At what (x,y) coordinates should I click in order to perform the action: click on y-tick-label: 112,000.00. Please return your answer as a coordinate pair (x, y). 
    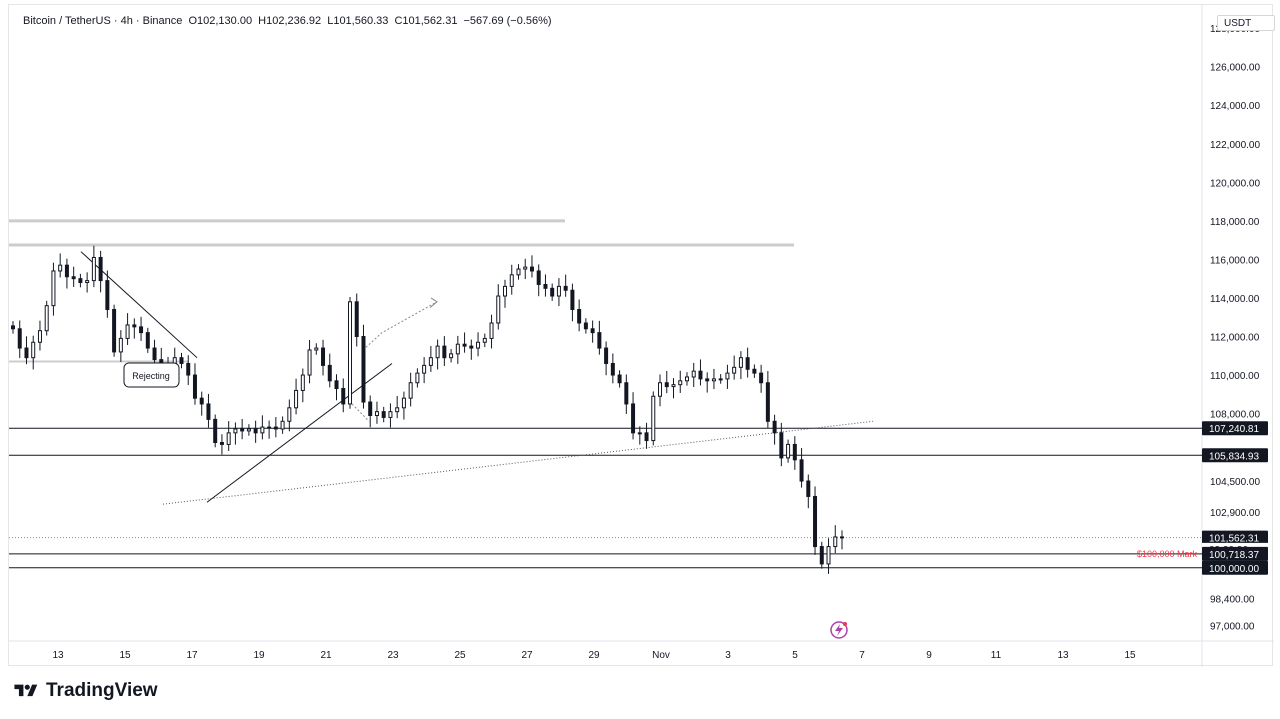
    Looking at the image, I should click on (1235, 337).